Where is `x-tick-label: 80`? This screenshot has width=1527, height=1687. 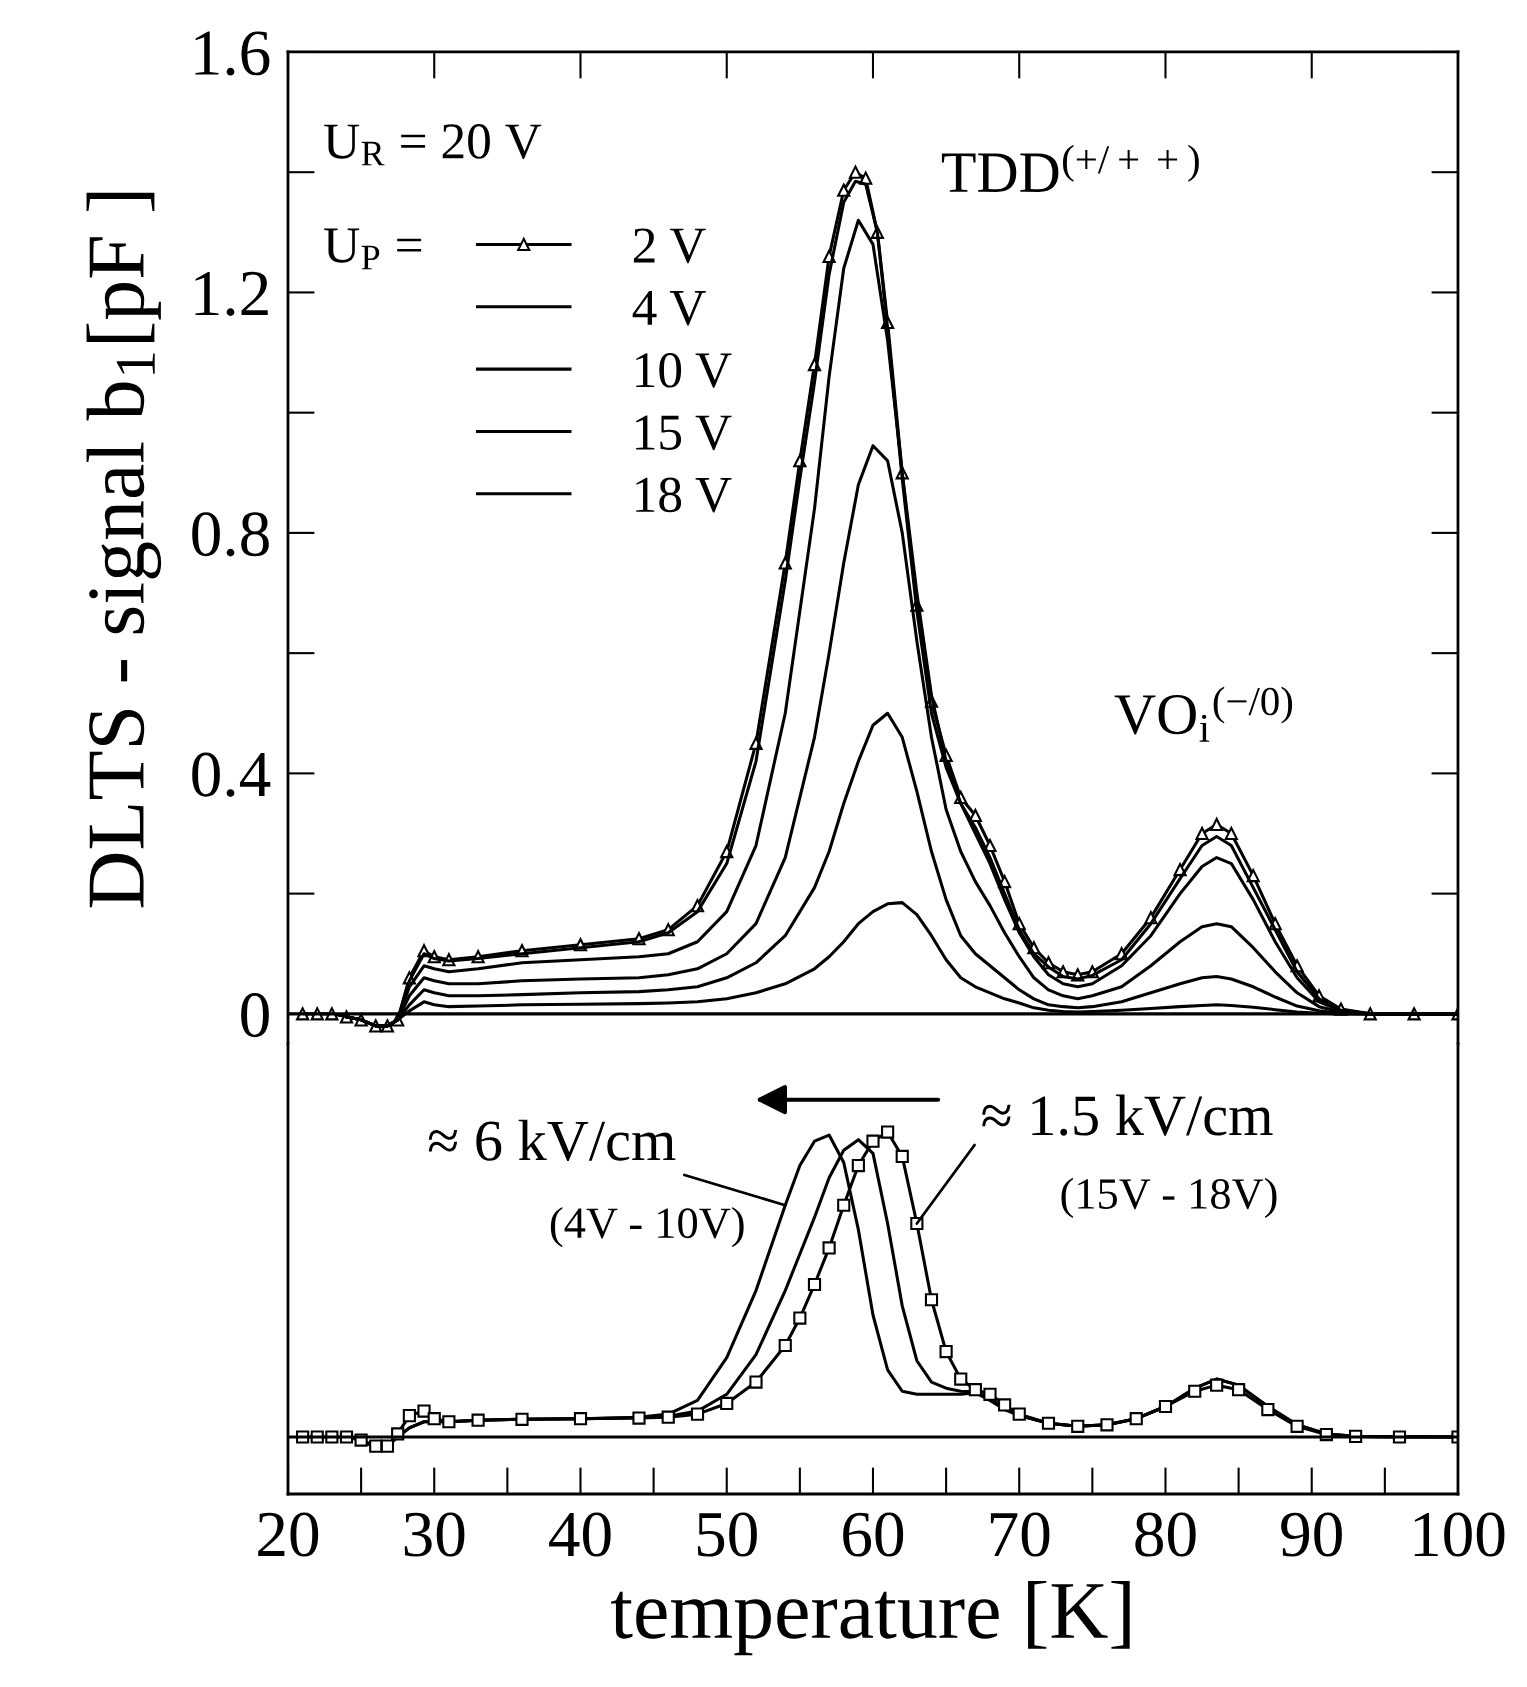
x-tick-label: 80 is located at coordinates (1165, 1534).